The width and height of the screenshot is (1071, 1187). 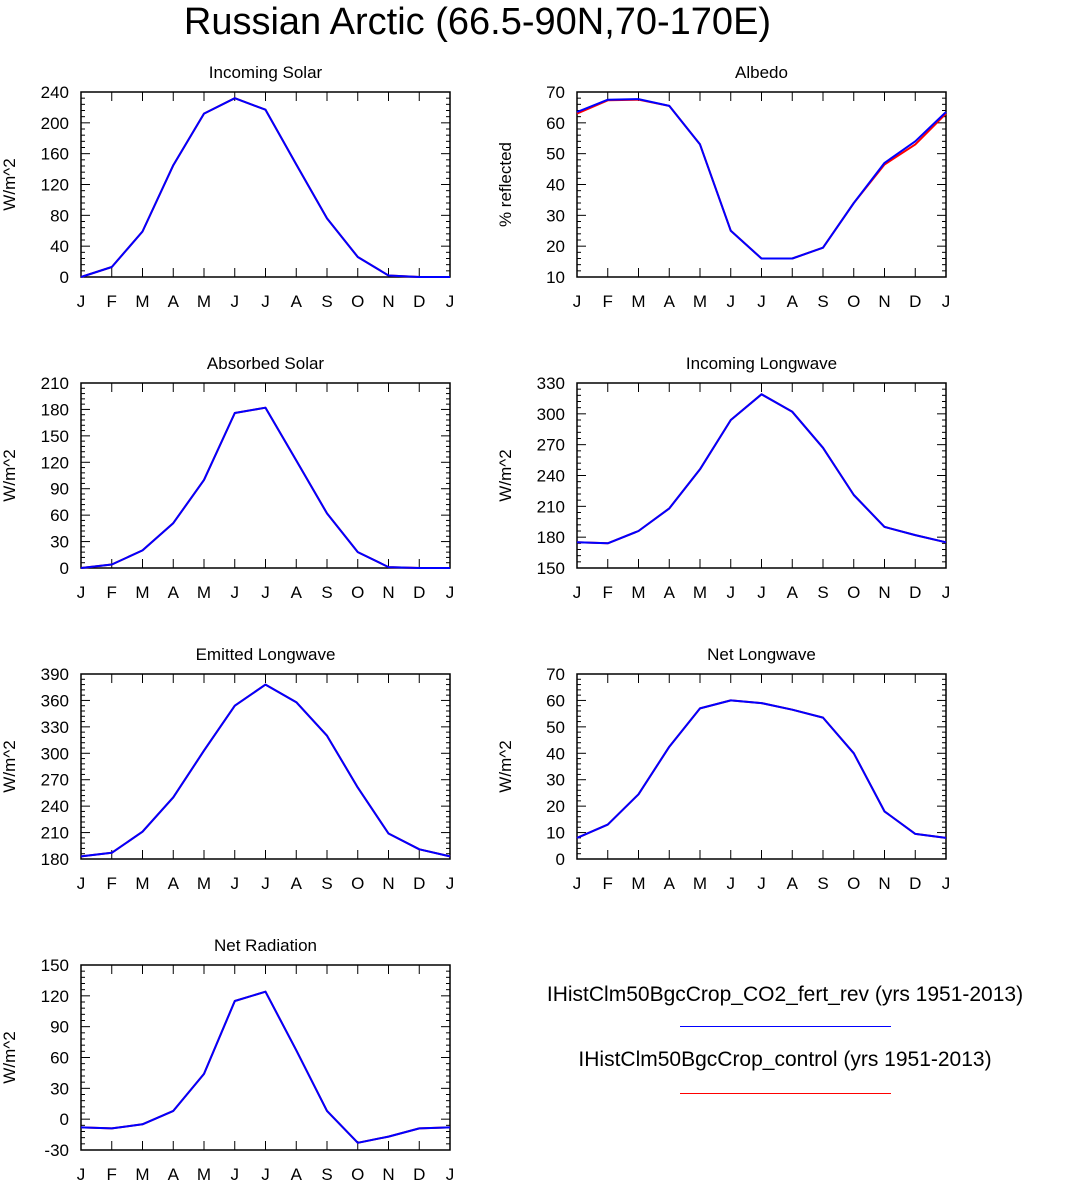 What do you see at coordinates (266, 654) in the screenshot?
I see `panel-title: Emitted Longwave` at bounding box center [266, 654].